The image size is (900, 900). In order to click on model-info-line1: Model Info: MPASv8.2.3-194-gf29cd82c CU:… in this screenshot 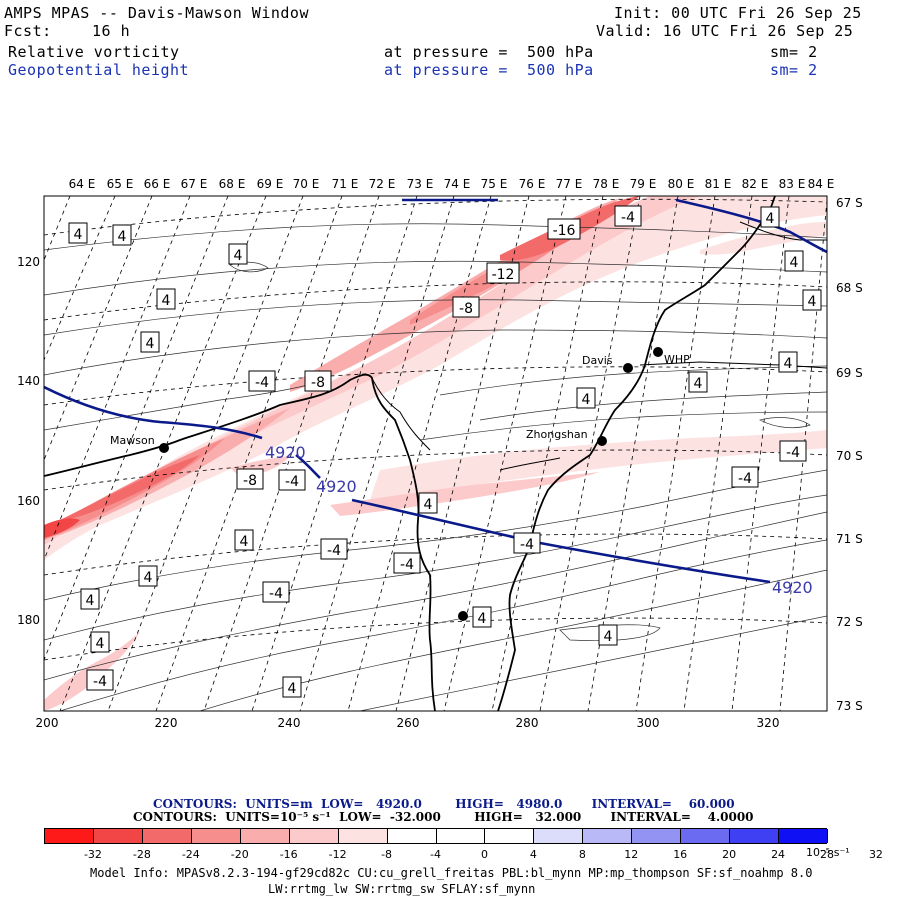, I will do `click(451, 873)`.